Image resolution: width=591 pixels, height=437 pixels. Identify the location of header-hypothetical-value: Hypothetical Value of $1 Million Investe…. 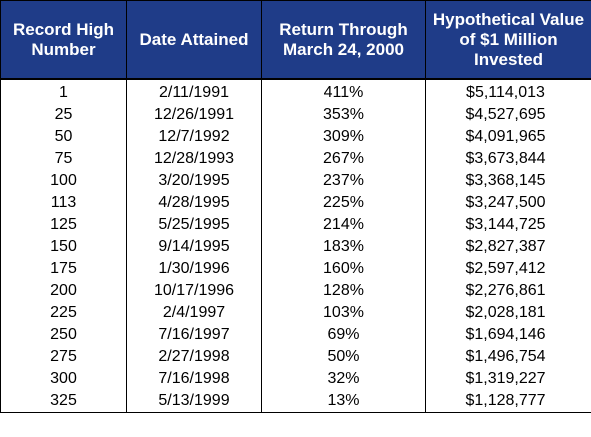
(508, 40).